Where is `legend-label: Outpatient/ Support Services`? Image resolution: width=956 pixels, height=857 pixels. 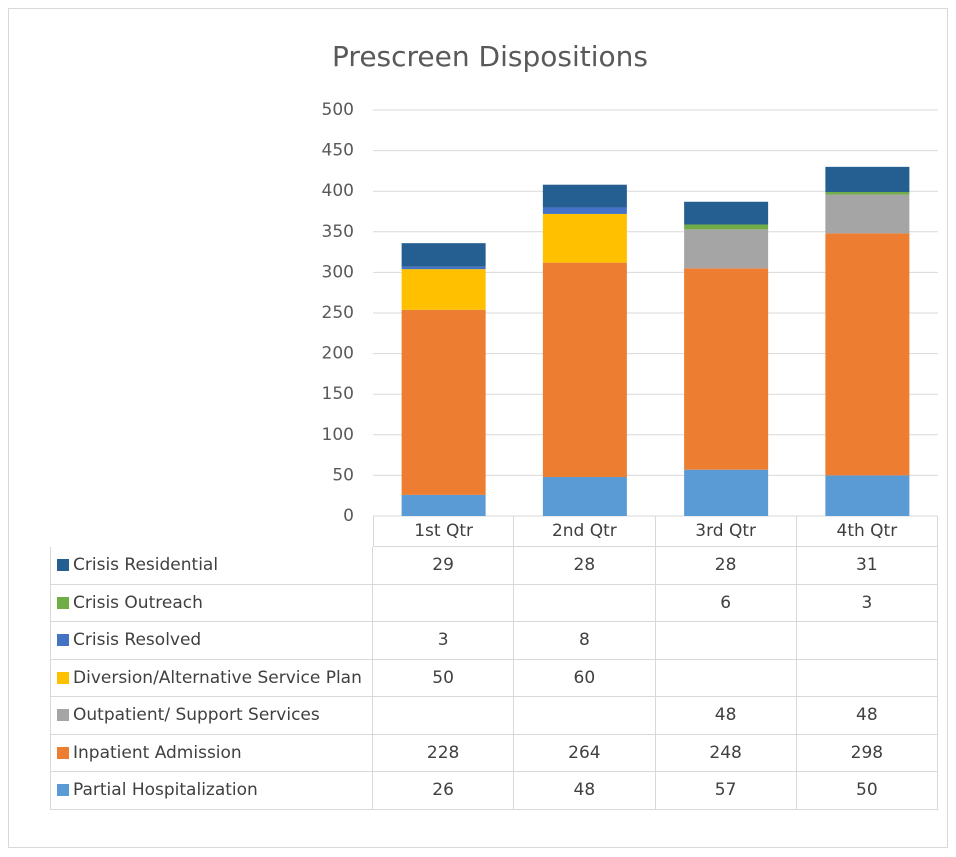 legend-label: Outpatient/ Support Services is located at coordinates (196, 715).